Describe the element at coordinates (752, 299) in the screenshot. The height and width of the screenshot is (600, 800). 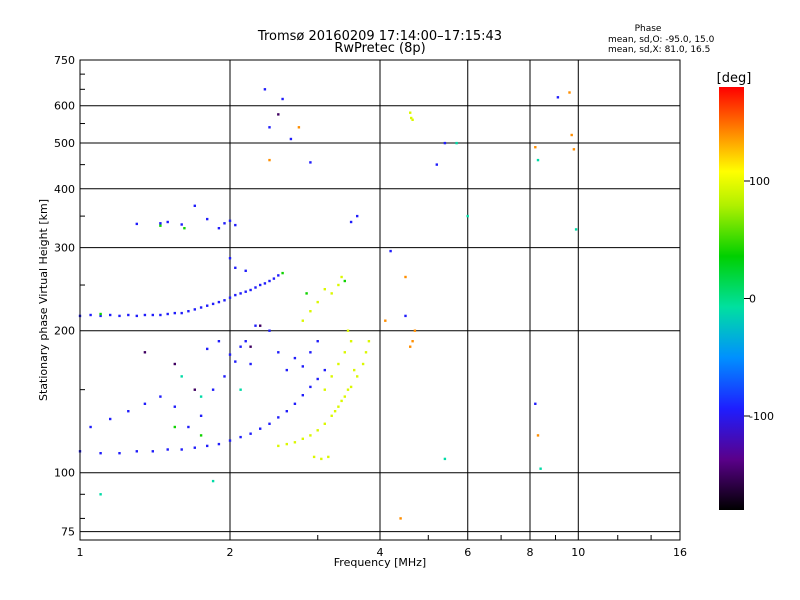
I see `colorbar-tick-label: 0` at that location.